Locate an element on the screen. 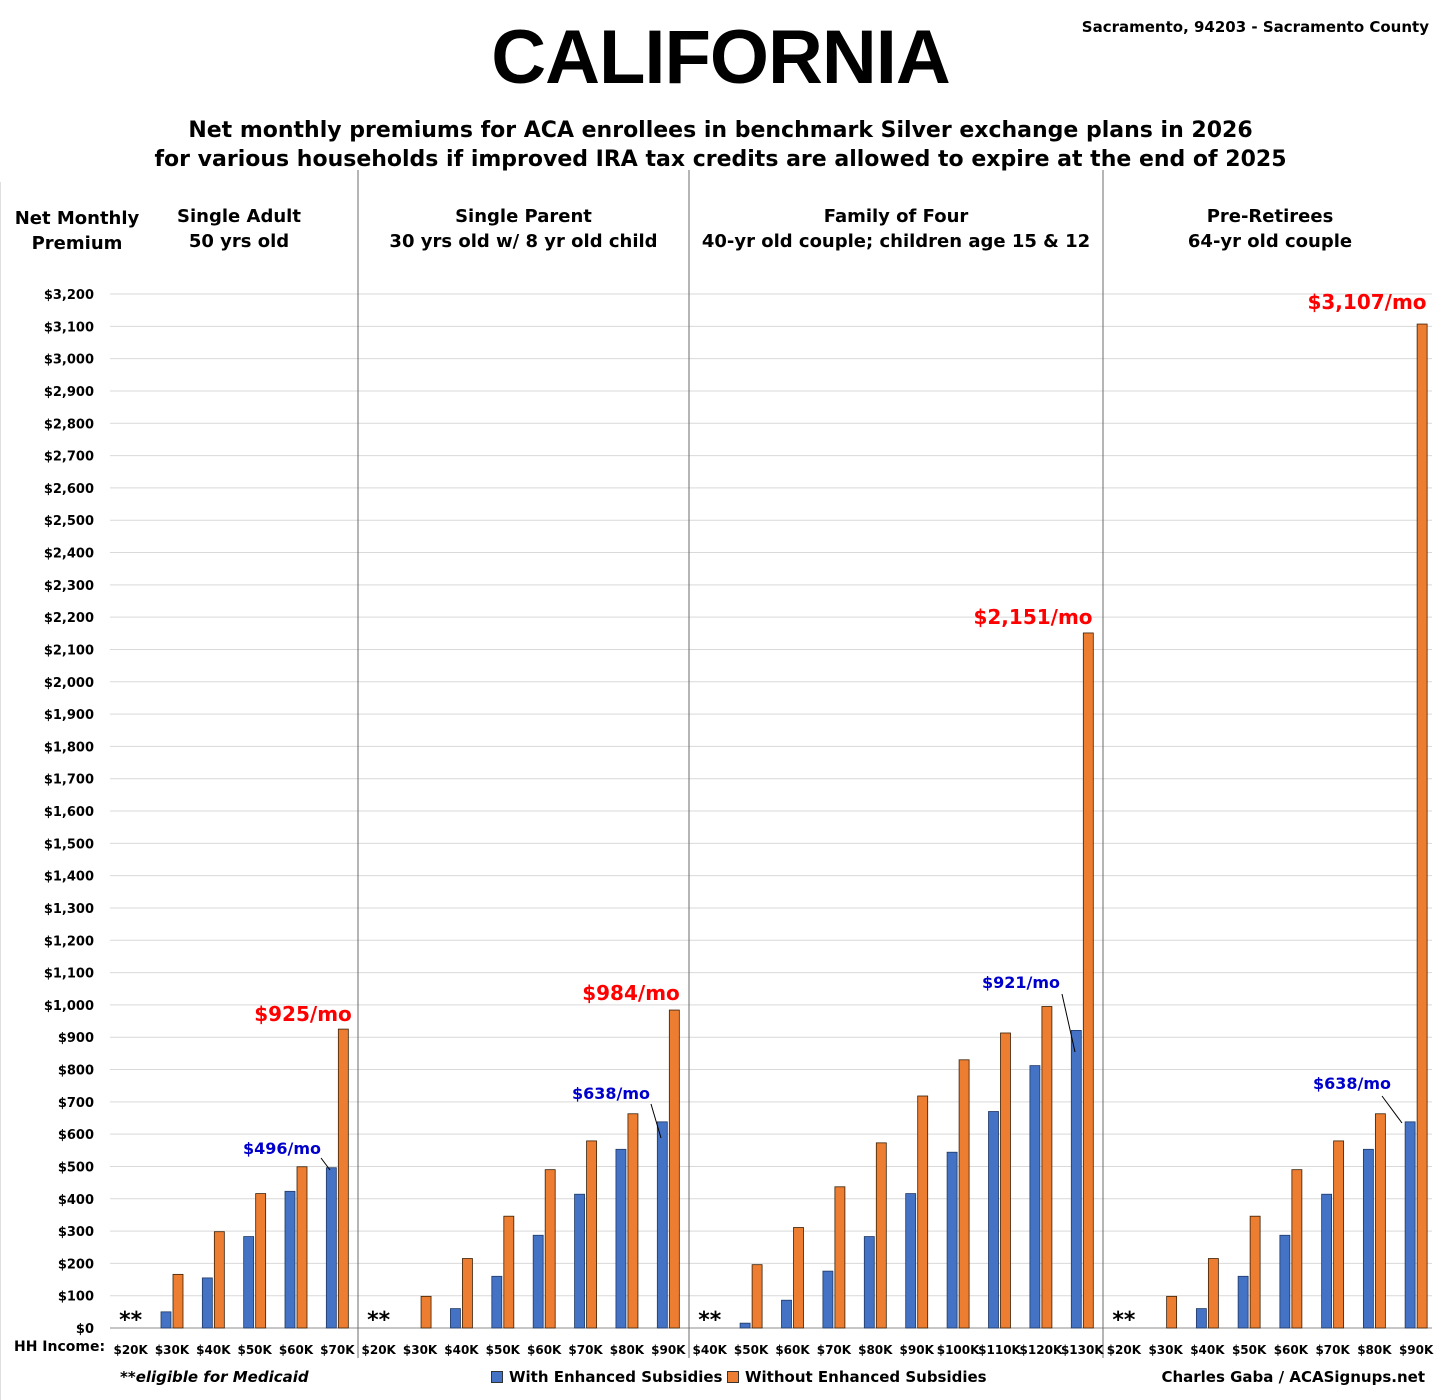 The width and height of the screenshot is (1441, 1400). y-axis-title: Net Monthly Premium is located at coordinates (77, 231).